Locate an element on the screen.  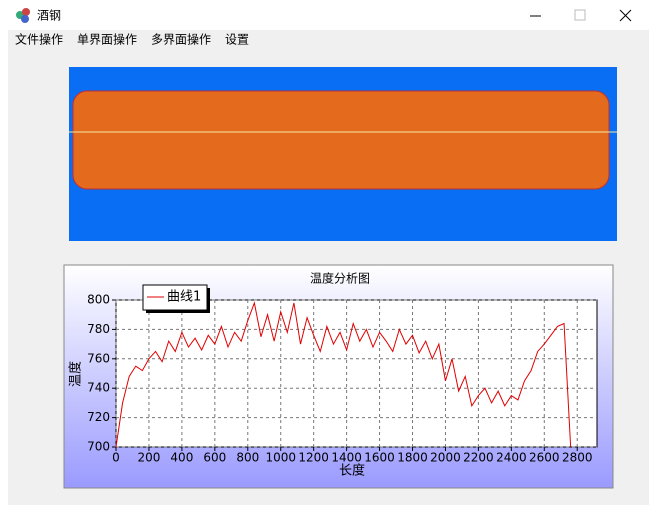
x-tick-label: 800 is located at coordinates (247, 458).